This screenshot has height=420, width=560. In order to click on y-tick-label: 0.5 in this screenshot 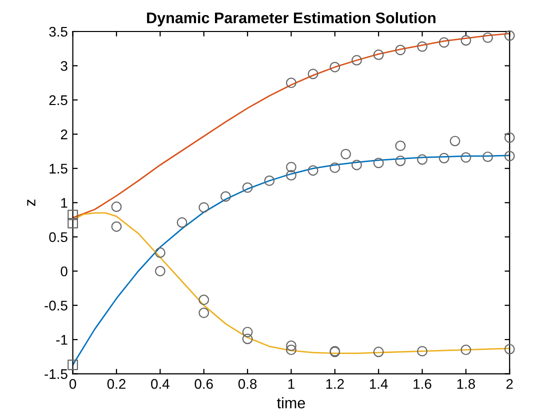, I will do `click(58, 237)`.